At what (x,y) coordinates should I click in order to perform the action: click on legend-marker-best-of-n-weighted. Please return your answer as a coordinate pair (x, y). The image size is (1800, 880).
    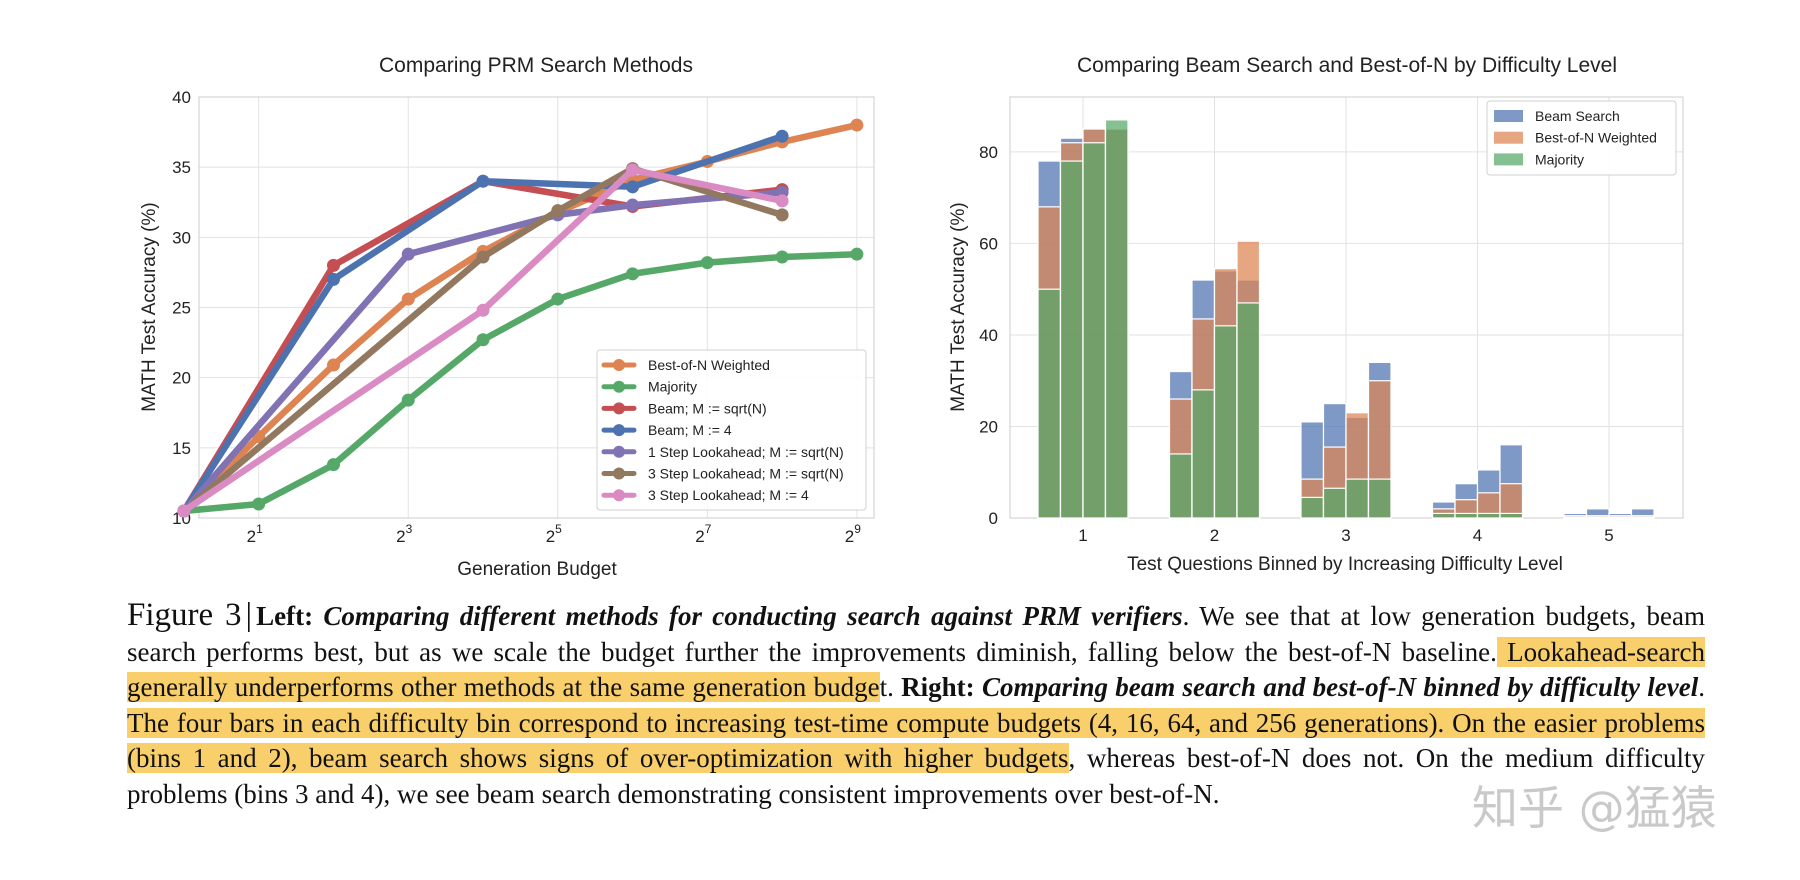
    Looking at the image, I should click on (619, 365).